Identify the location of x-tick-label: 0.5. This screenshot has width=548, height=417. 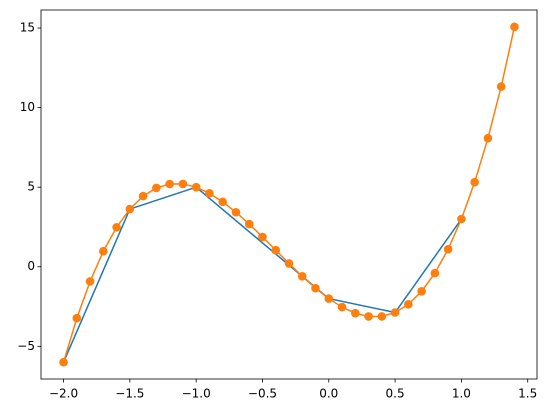
(395, 394).